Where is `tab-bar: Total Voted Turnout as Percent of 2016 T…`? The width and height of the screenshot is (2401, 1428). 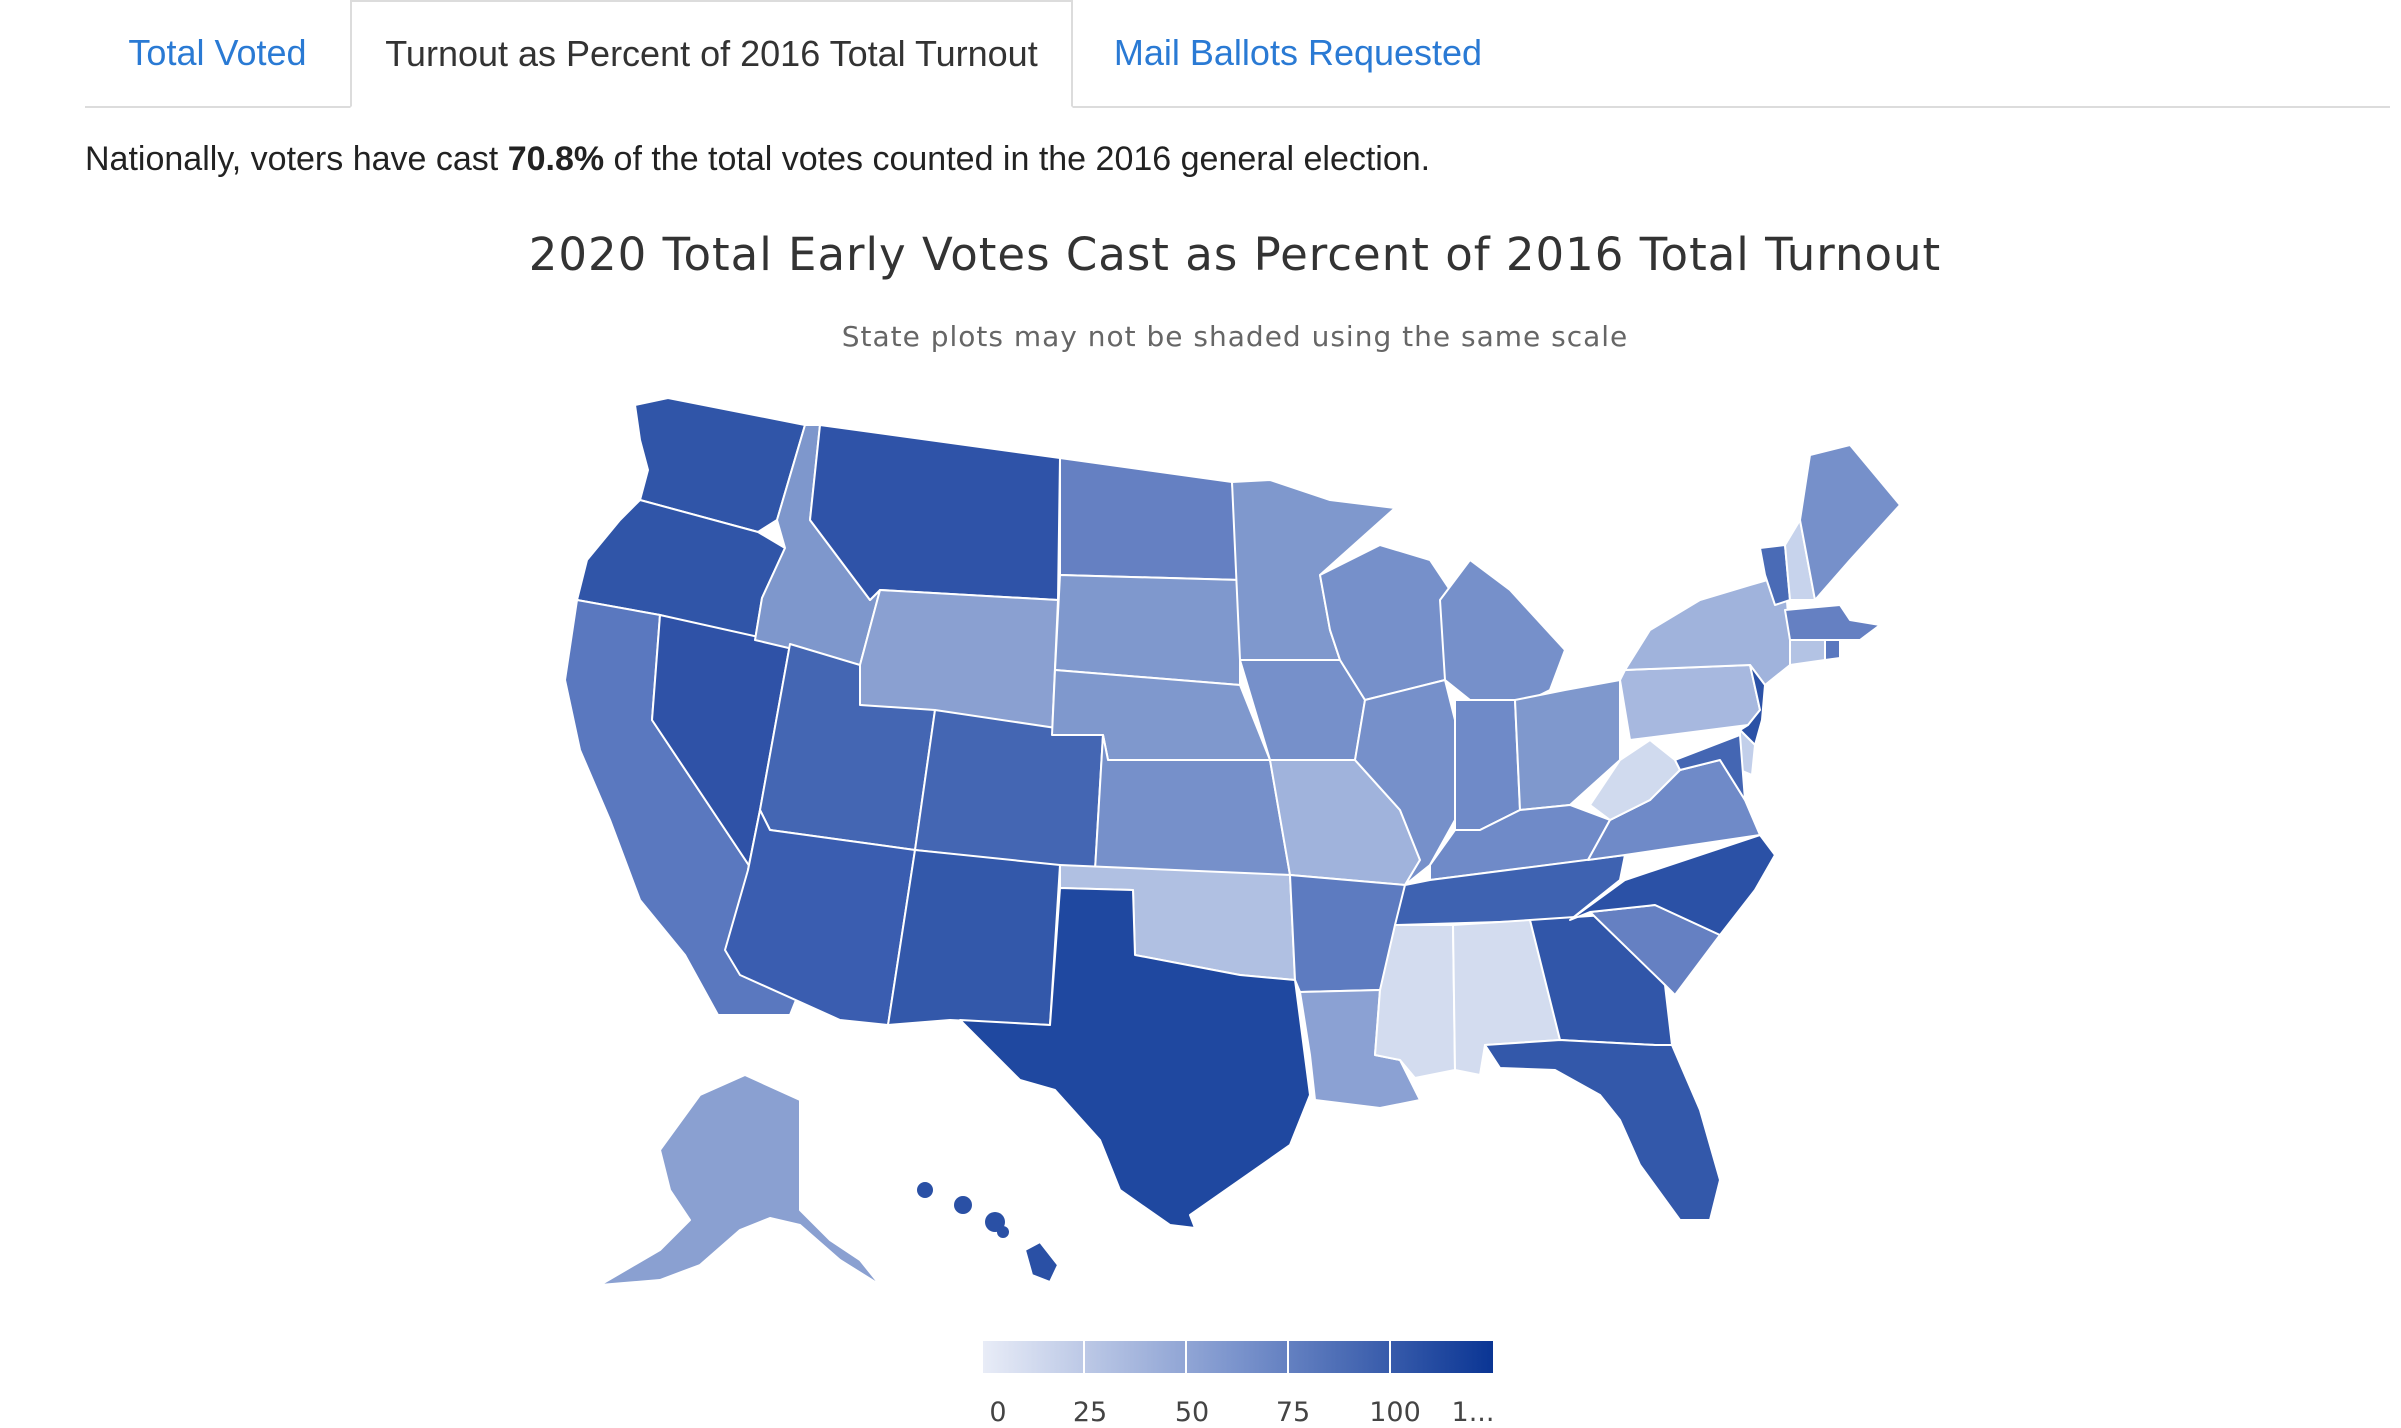
tab-bar: Total Voted Turnout as Percent of 2016 T… is located at coordinates (1237, 54).